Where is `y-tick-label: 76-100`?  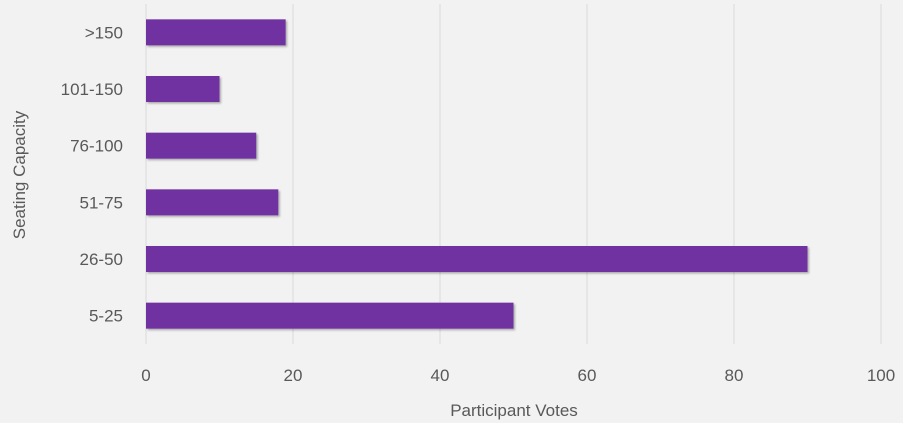 y-tick-label: 76-100 is located at coordinates (96, 146).